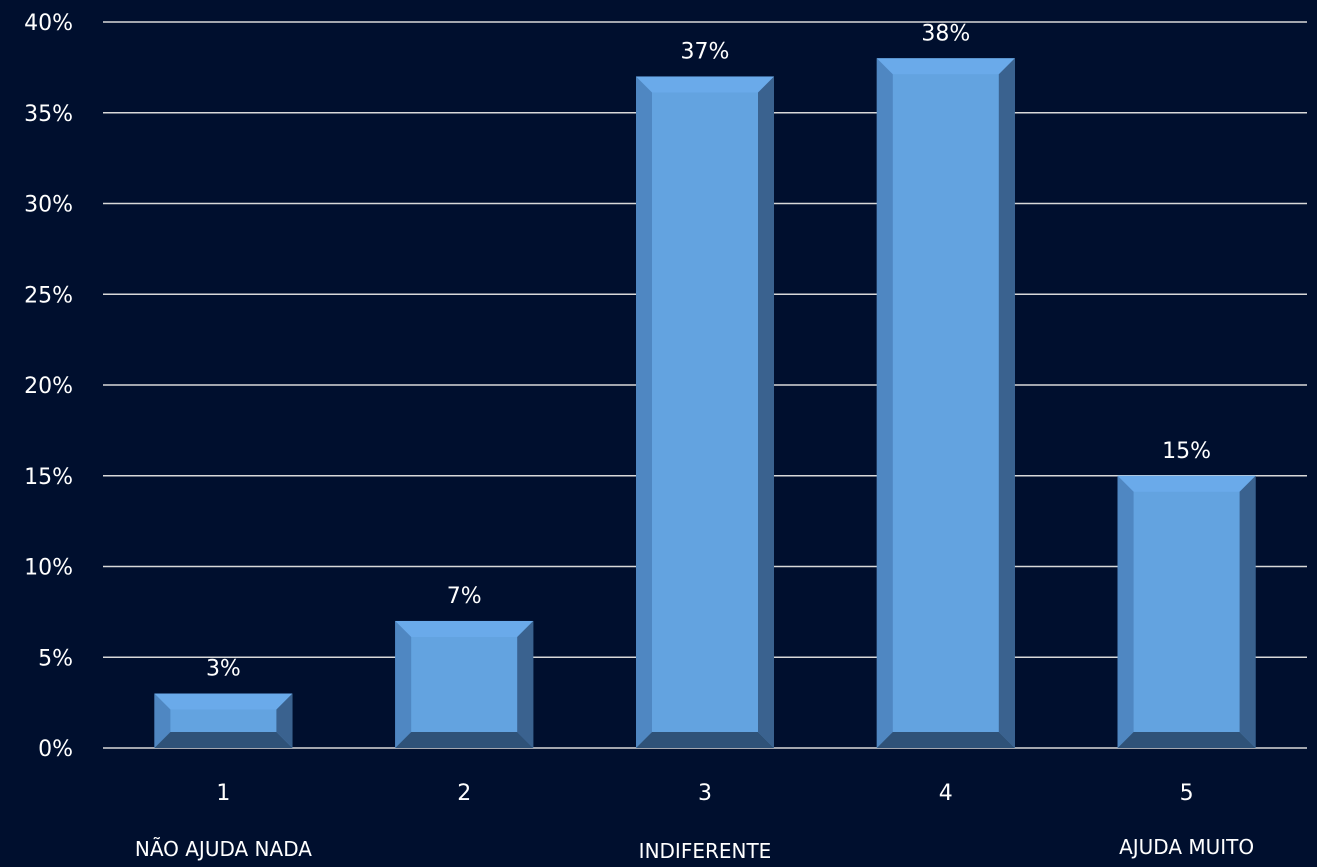  Describe the element at coordinates (48, 568) in the screenshot. I see `y-tick-label: 10%` at that location.